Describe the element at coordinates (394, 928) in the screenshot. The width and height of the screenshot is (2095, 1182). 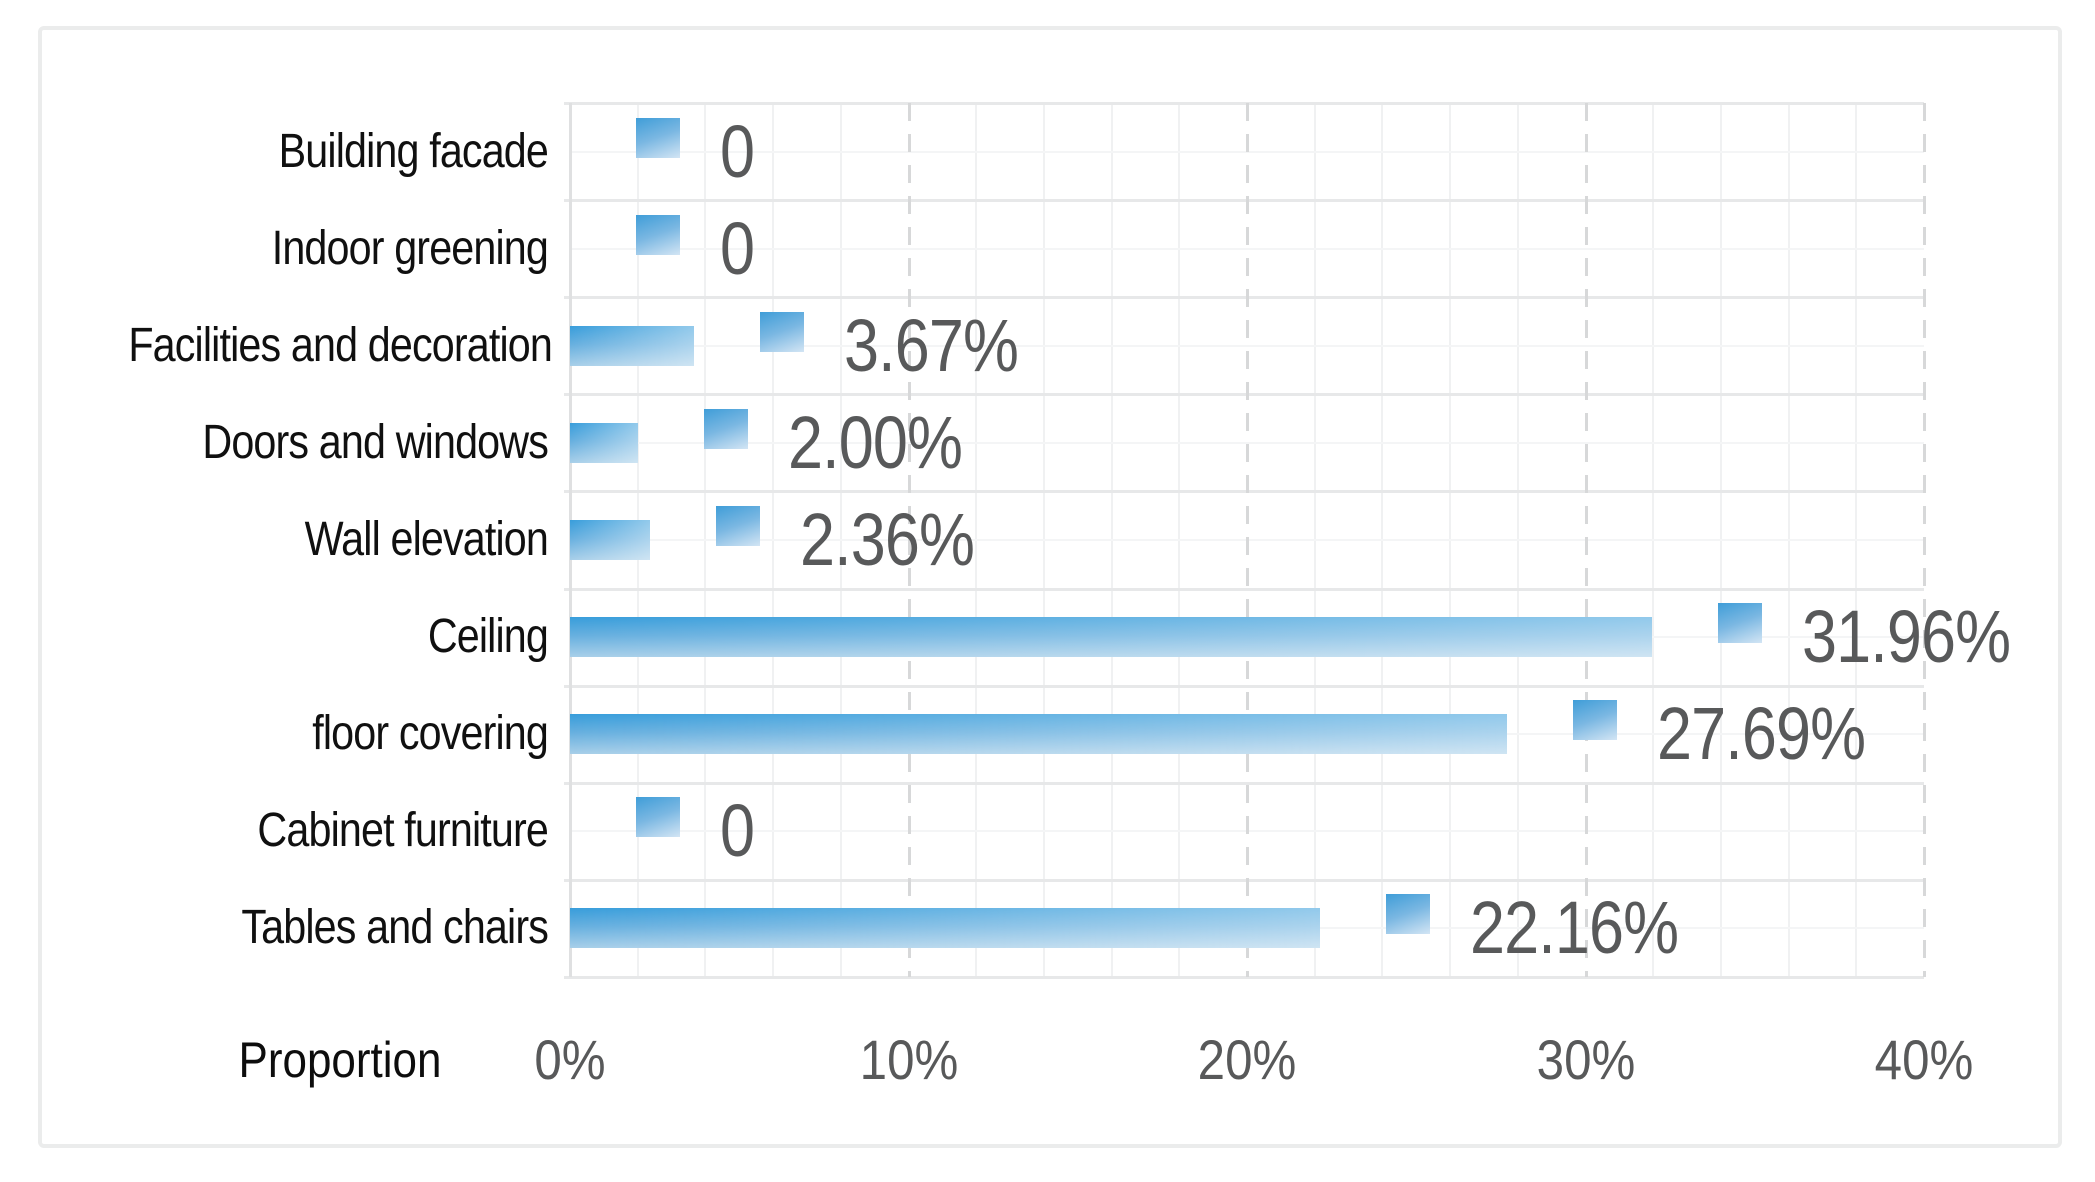
I see `category-label: Tables and chairs` at that location.